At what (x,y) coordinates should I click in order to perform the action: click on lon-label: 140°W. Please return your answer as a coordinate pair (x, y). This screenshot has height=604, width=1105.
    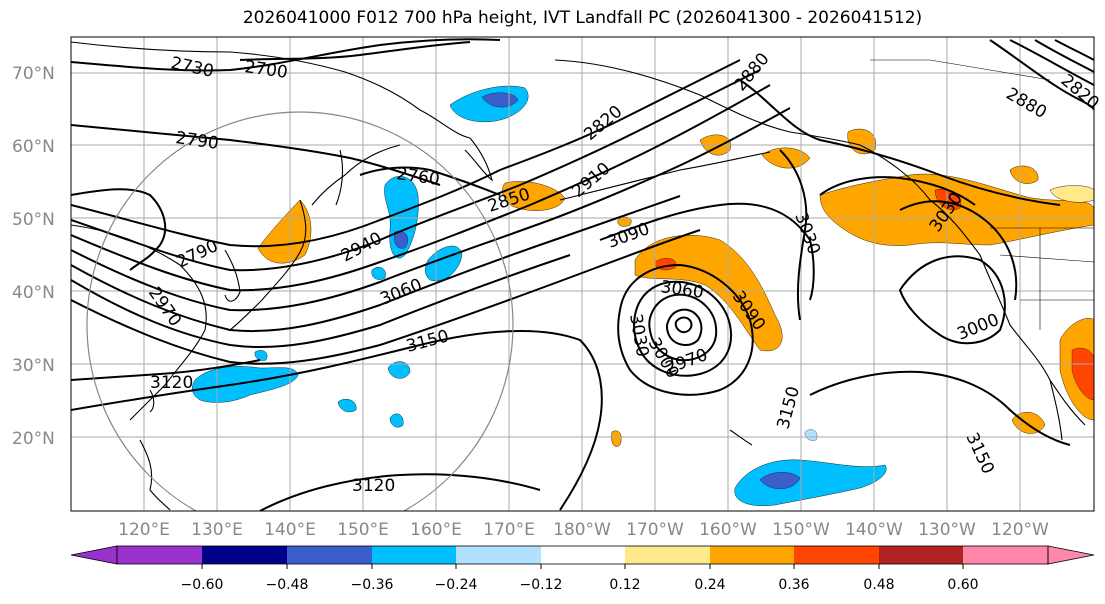
    Looking at the image, I should click on (874, 530).